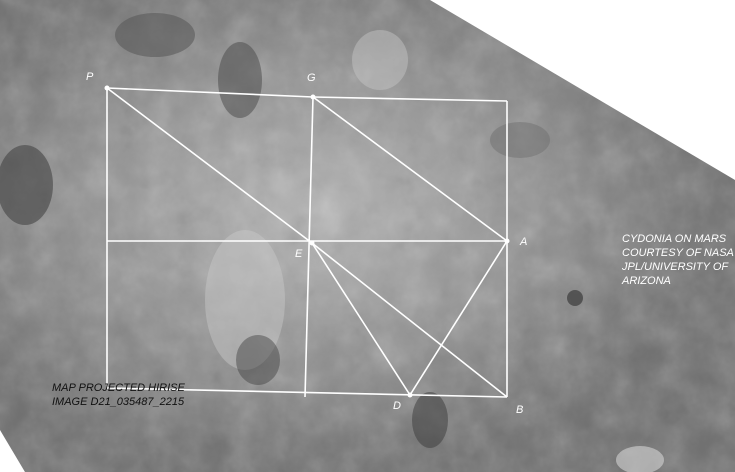  Describe the element at coordinates (299, 254) in the screenshot. I see `label-E: E` at that location.